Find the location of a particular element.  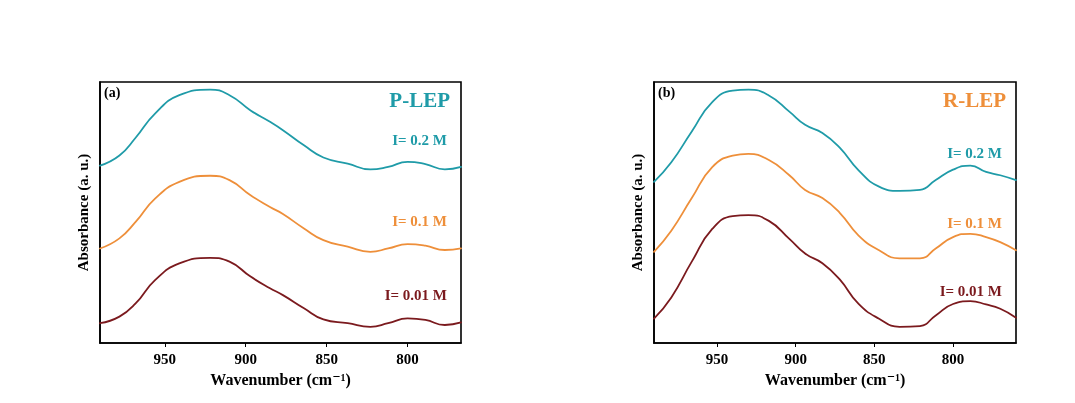

chart-title: P-LEP is located at coordinates (420, 99).